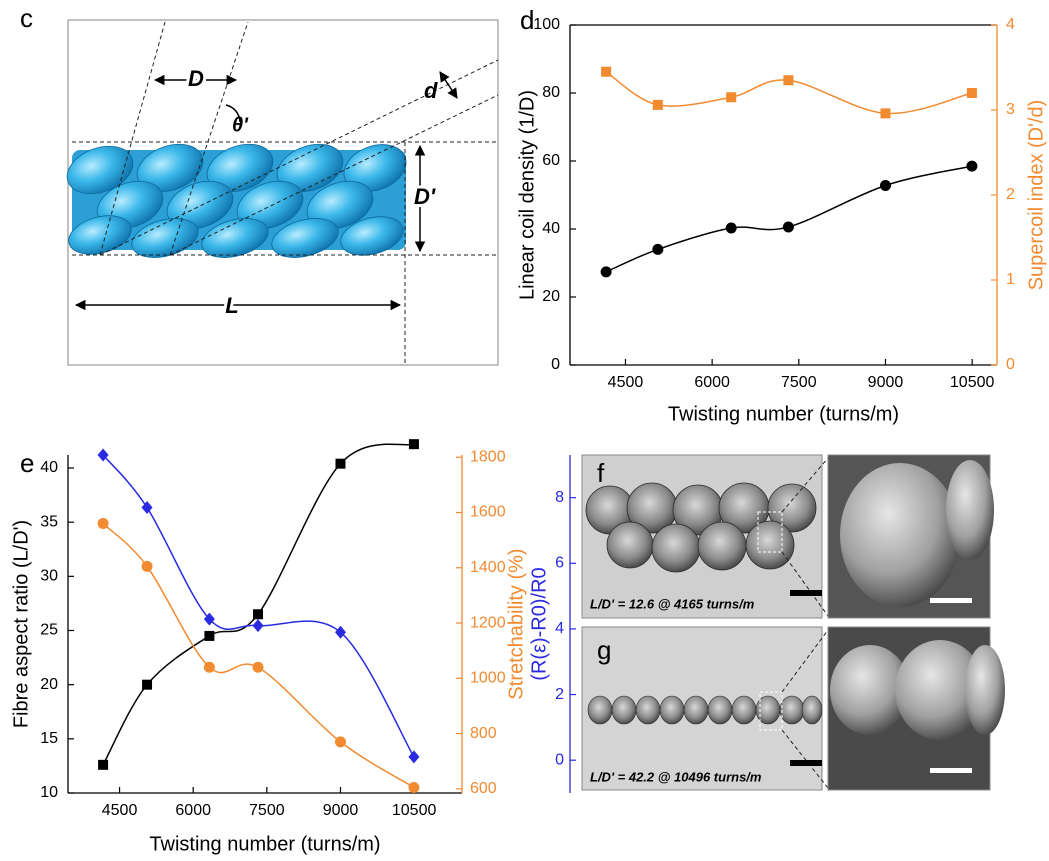 The height and width of the screenshot is (861, 1049). Describe the element at coordinates (559, 759) in the screenshot. I see `y3-tick-label: 0` at that location.